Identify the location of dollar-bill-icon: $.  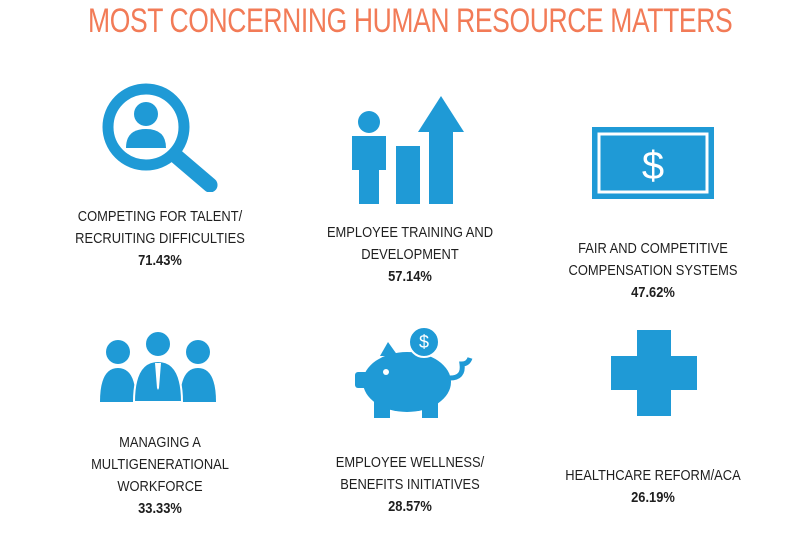
(653, 163).